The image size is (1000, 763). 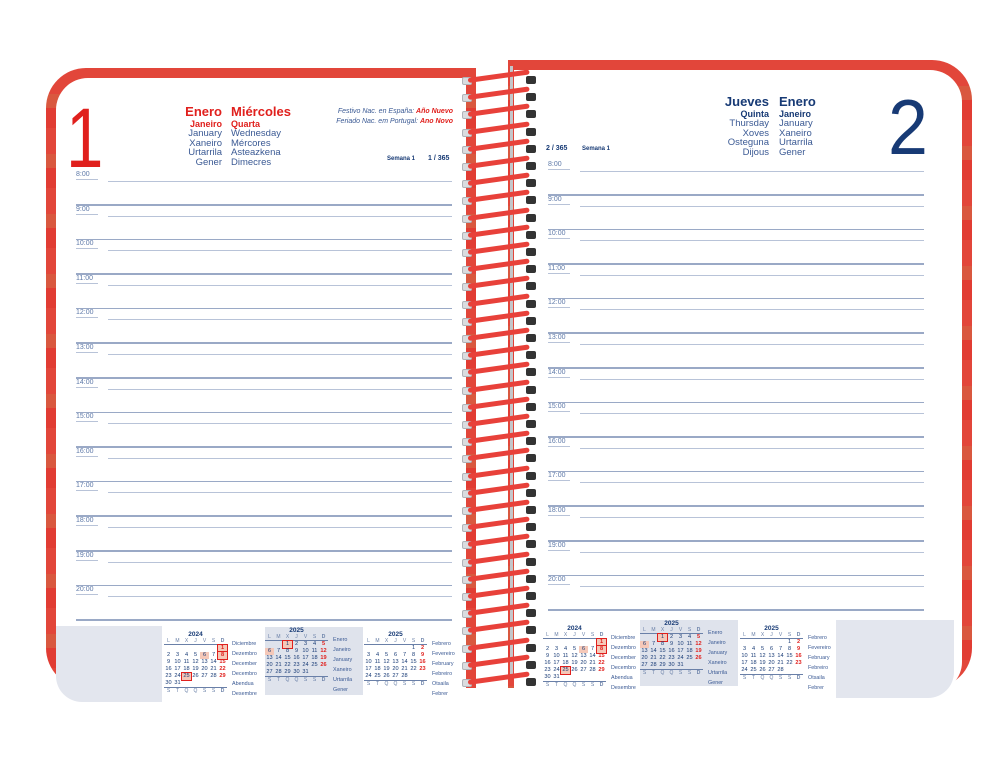 I want to click on calendar-day: 9, so click(x=671, y=644).